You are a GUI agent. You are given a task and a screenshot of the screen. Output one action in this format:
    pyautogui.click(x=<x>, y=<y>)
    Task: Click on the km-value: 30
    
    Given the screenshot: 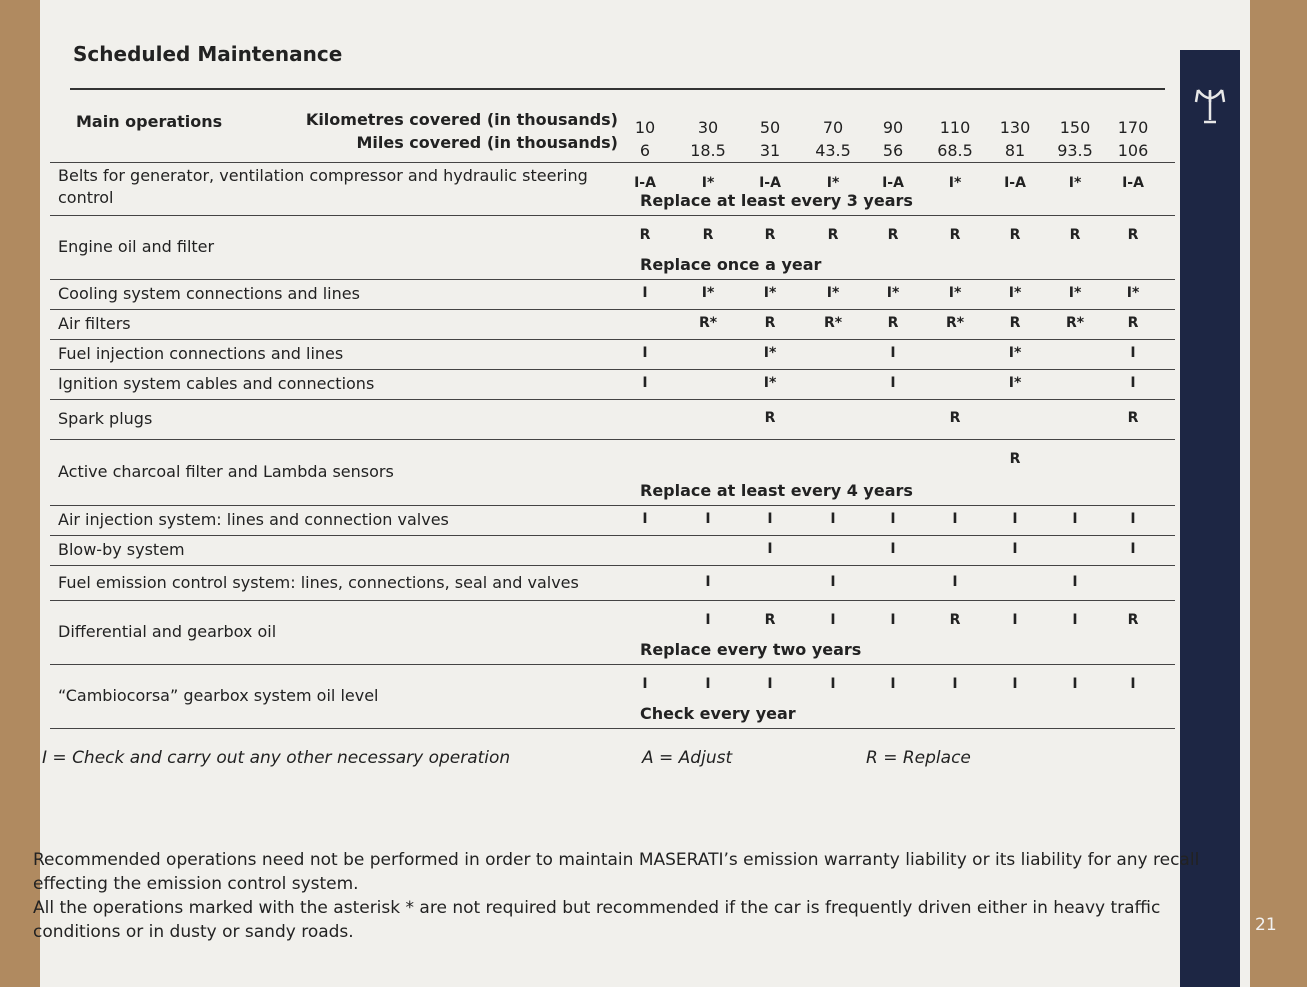 What is the action you would take?
    pyautogui.click(x=708, y=127)
    